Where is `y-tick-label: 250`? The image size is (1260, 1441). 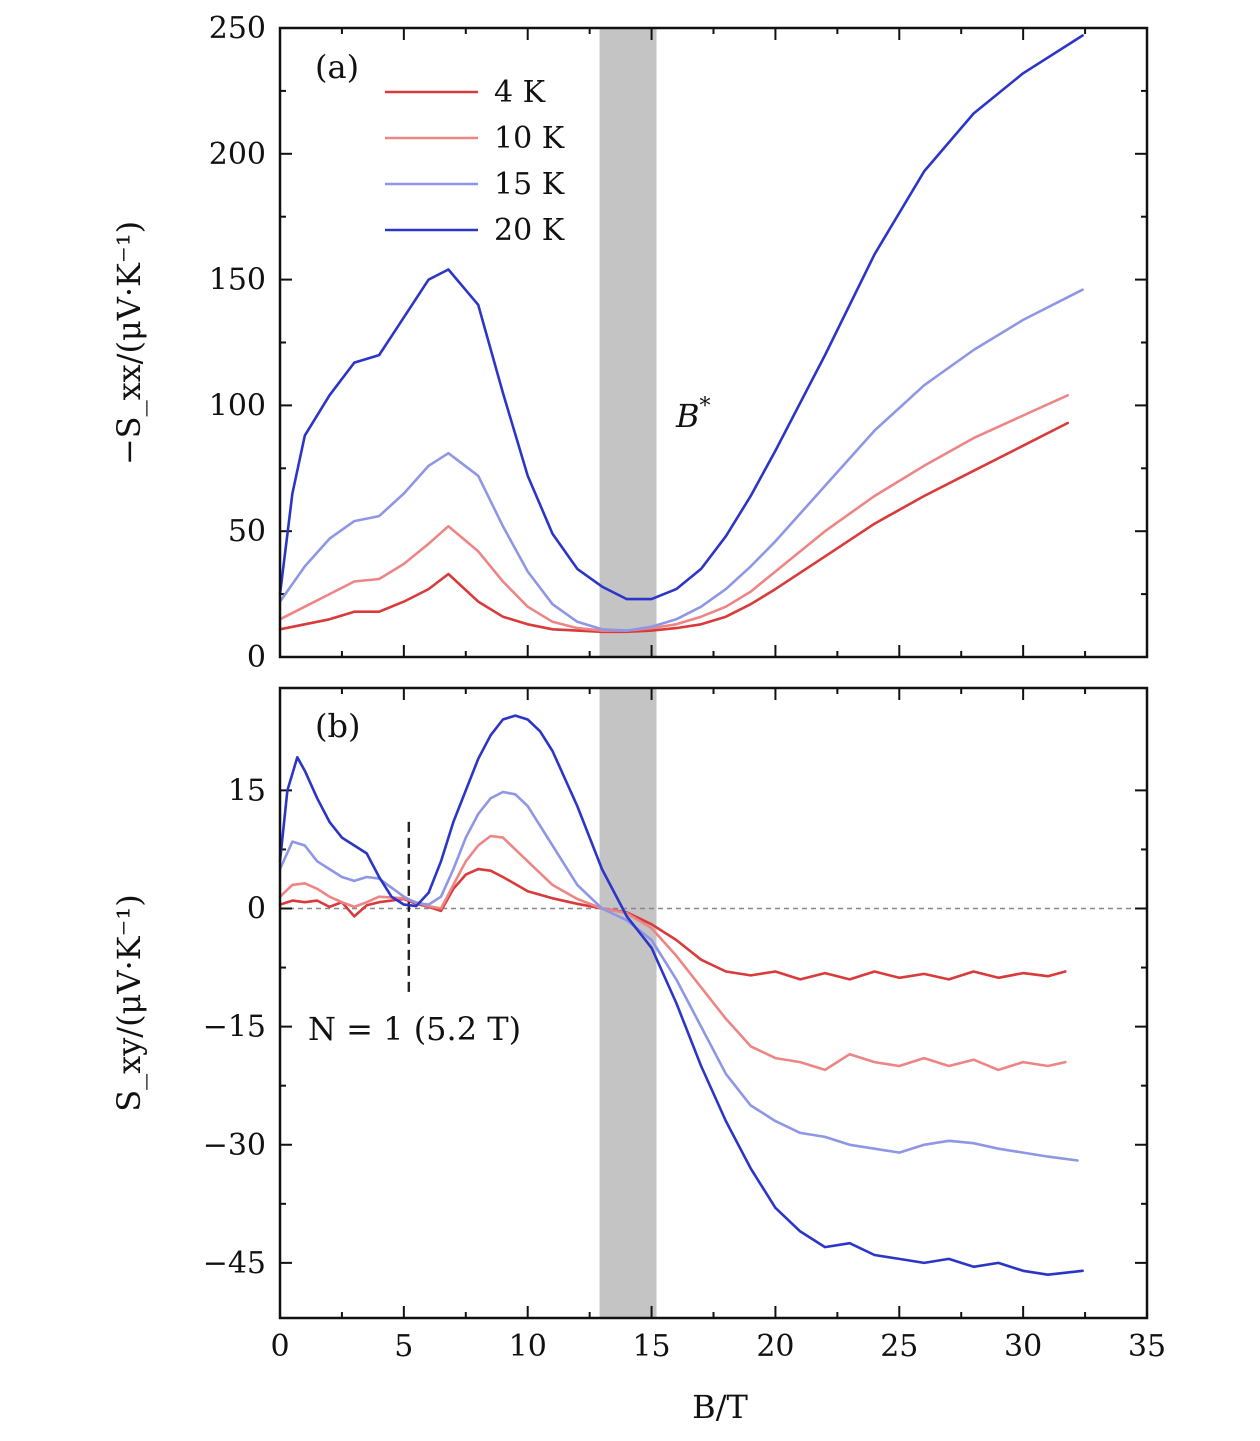
y-tick-label: 250 is located at coordinates (237, 28).